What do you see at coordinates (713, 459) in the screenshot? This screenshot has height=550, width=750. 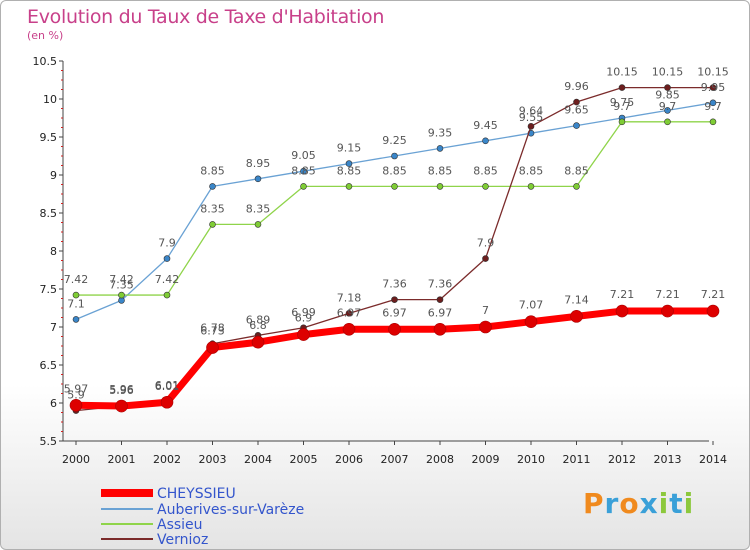 I see `x-tick-label: 2014` at bounding box center [713, 459].